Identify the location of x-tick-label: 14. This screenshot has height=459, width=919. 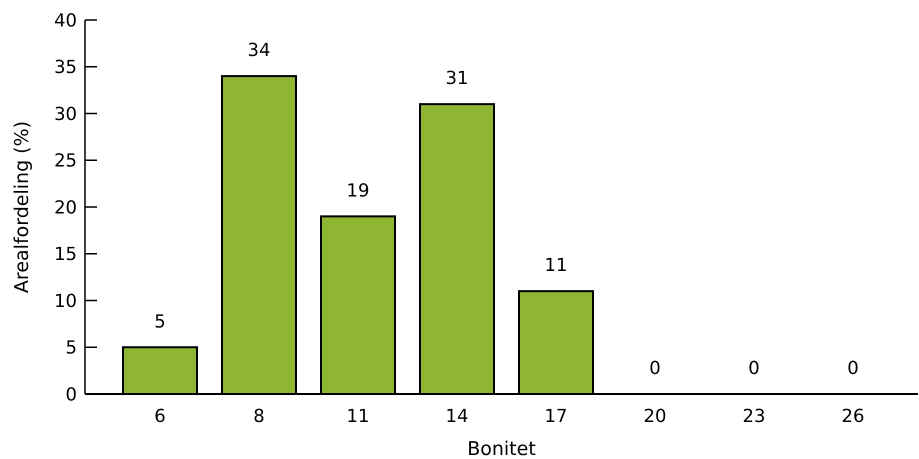
(457, 416).